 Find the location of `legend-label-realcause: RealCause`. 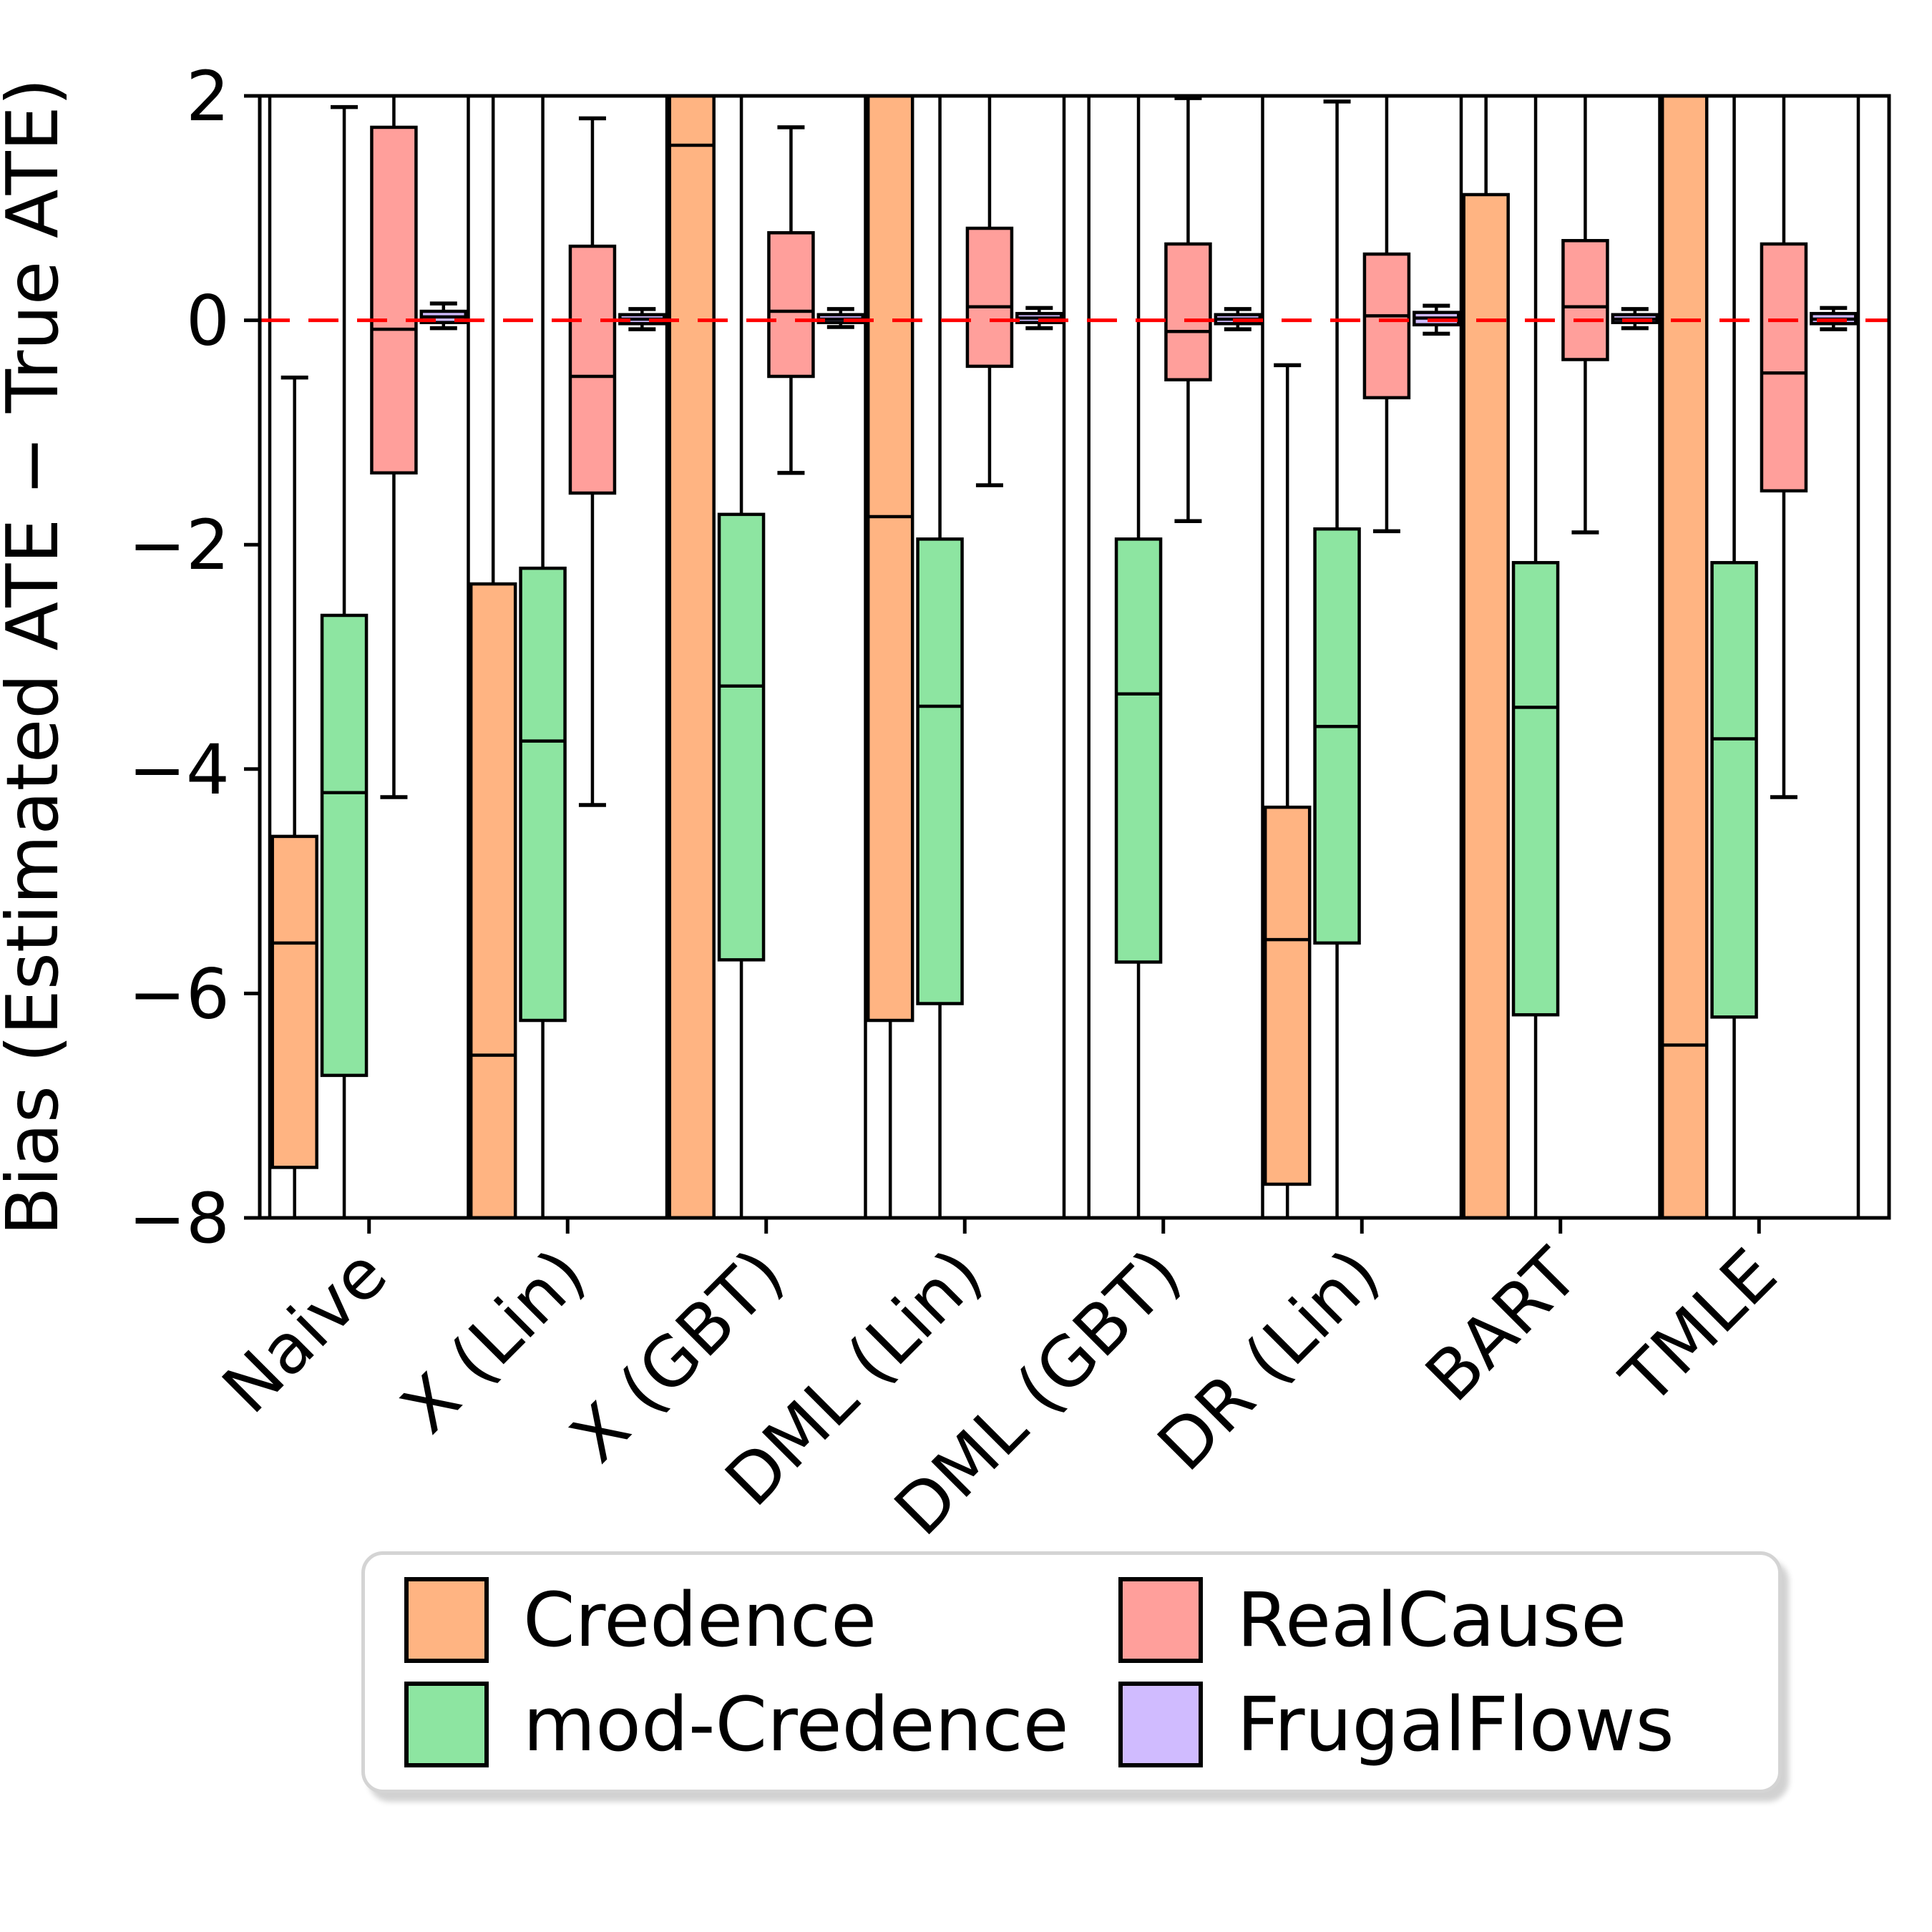

legend-label-realcause: RealCause is located at coordinates (1431, 1620).